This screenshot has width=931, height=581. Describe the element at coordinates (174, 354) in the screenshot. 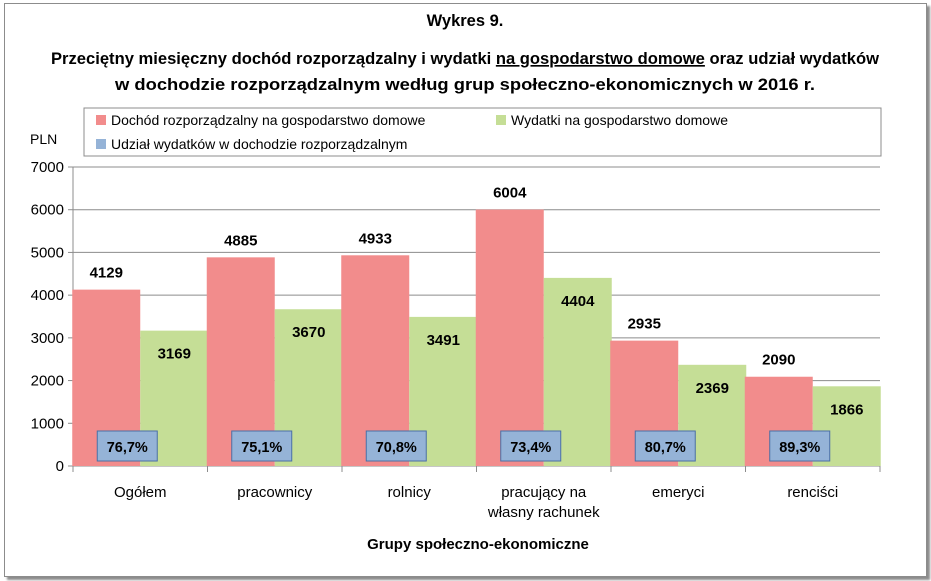

I see `data-label-expenses: 3169` at that location.